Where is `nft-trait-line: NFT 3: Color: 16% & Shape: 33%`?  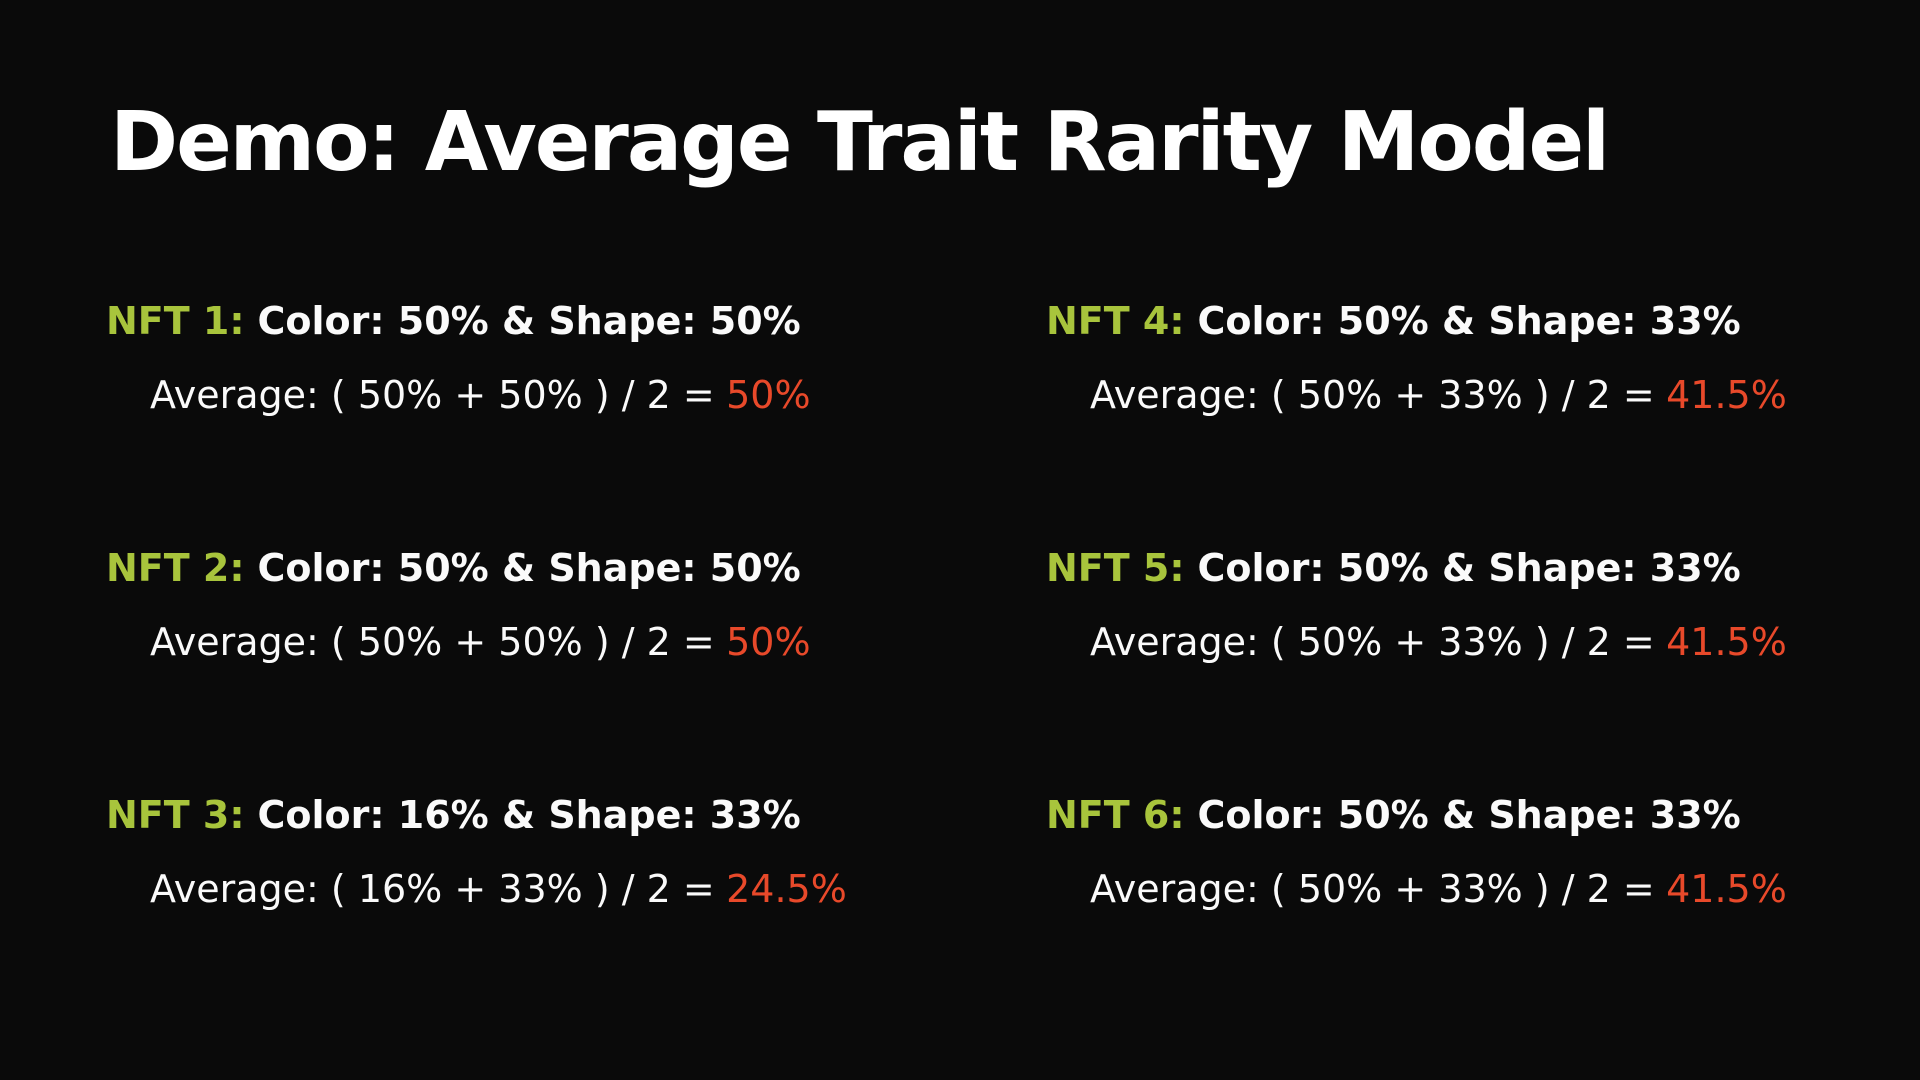 nft-trait-line: NFT 3: Color: 16% & Shape: 33% is located at coordinates (576, 816).